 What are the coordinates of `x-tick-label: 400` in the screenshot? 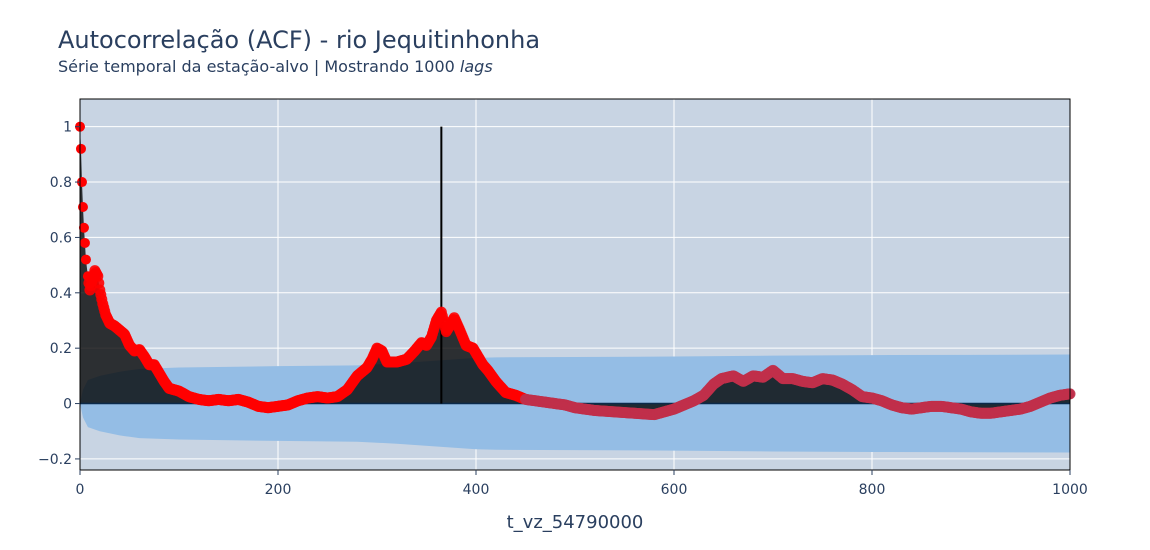 It's located at (476, 490).